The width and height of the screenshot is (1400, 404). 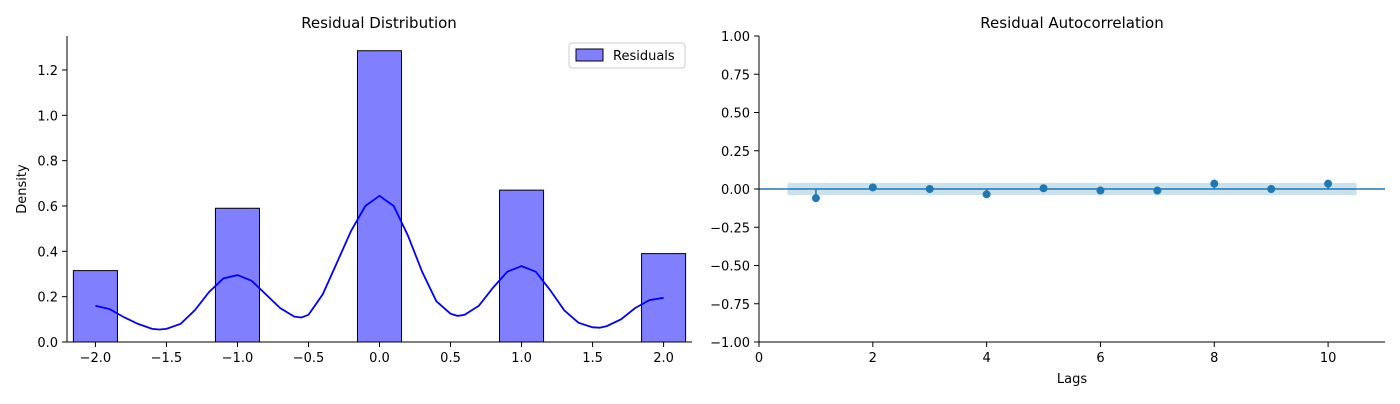 I want to click on right-y-tick-label-4: 0.00, so click(x=735, y=190).